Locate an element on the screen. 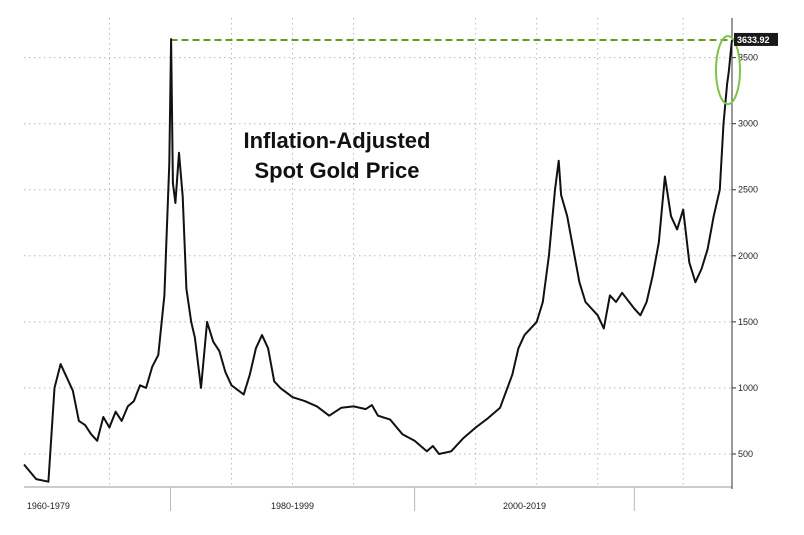 The height and width of the screenshot is (535, 804). x-axis-labels: 1960-1979 1980-1999 2000-2019 is located at coordinates (286, 506).